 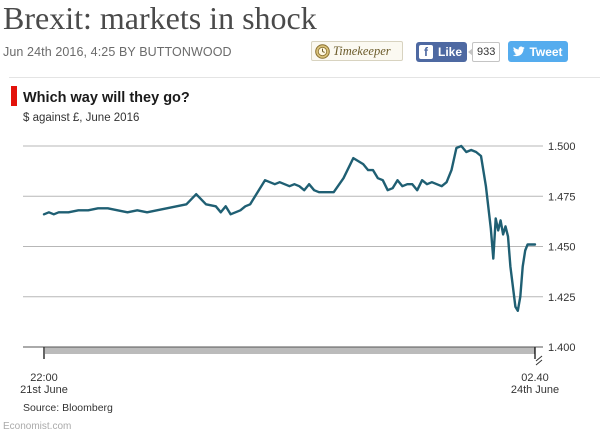 What do you see at coordinates (546, 51) in the screenshot?
I see `tweet-label: Tweet` at bounding box center [546, 51].